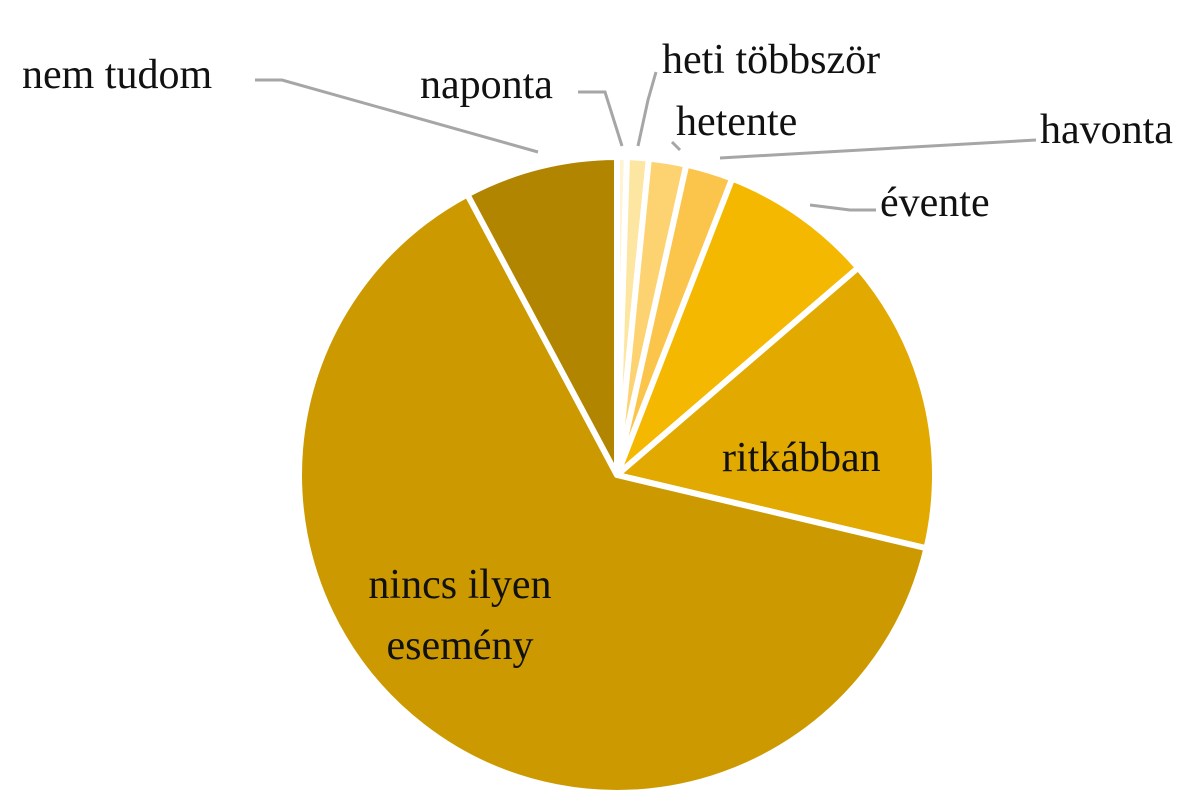 The width and height of the screenshot is (1203, 796). Describe the element at coordinates (801, 458) in the screenshot. I see `slice-label: ritkábban` at that location.